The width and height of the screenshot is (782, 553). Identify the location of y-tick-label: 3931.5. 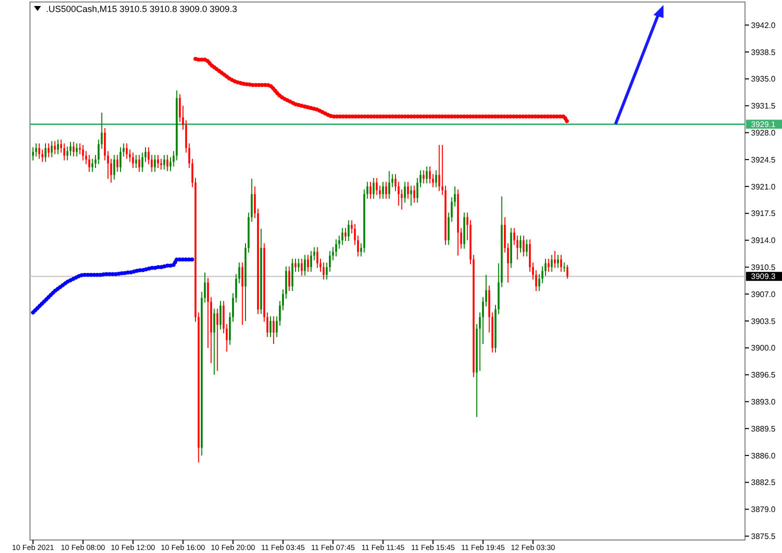
(763, 106).